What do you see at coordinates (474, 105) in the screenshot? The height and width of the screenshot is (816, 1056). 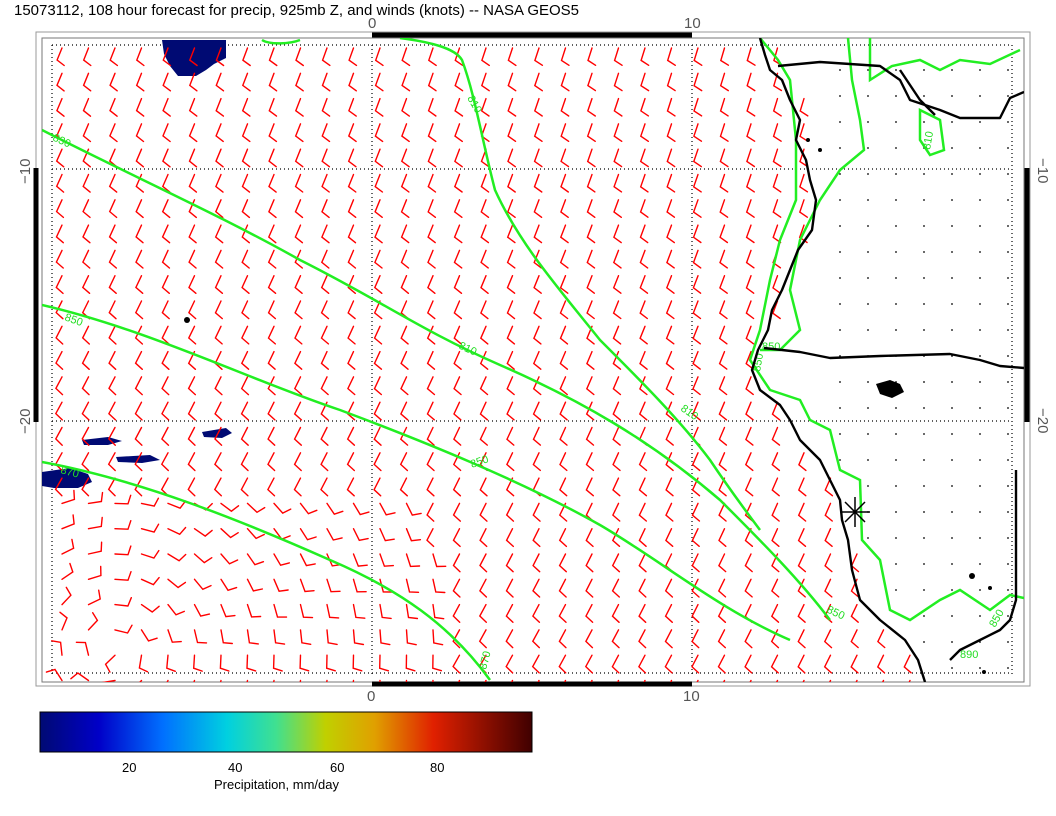 I see `contour-label-2: 810` at bounding box center [474, 105].